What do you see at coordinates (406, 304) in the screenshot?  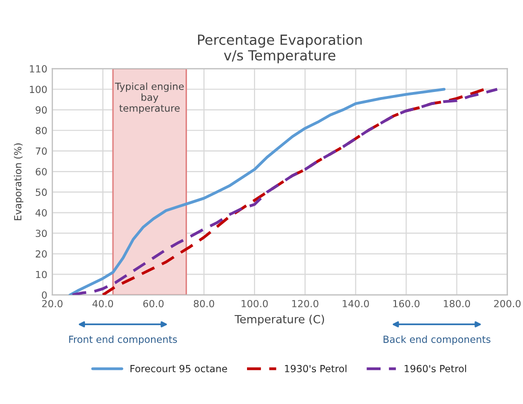 I see `x-tick-label: 160.0` at bounding box center [406, 304].